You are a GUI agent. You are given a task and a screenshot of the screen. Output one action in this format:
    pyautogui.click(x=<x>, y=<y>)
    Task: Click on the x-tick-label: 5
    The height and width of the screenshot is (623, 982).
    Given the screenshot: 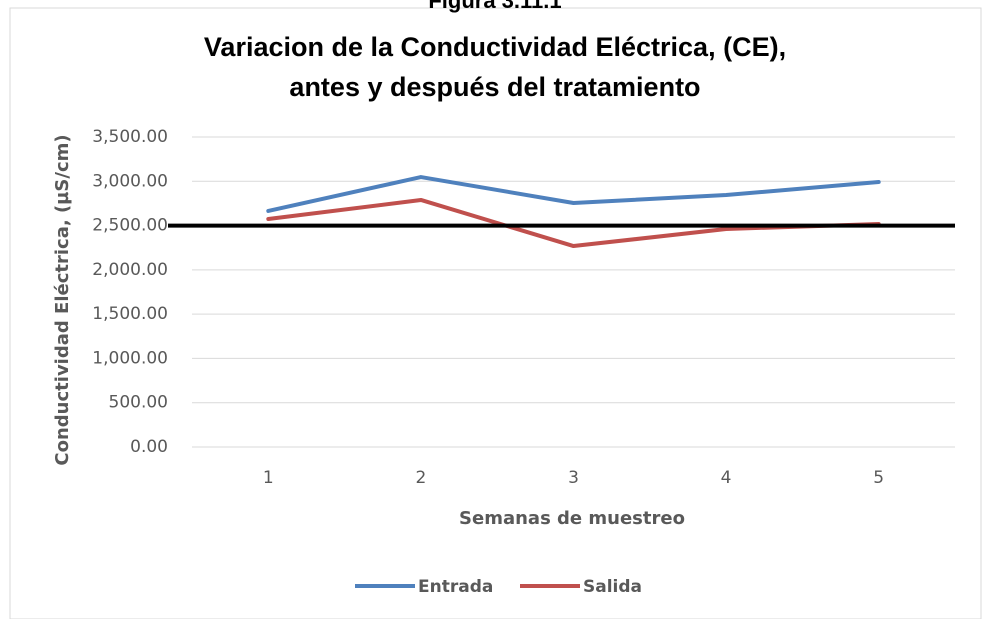 What is the action you would take?
    pyautogui.click(x=878, y=478)
    